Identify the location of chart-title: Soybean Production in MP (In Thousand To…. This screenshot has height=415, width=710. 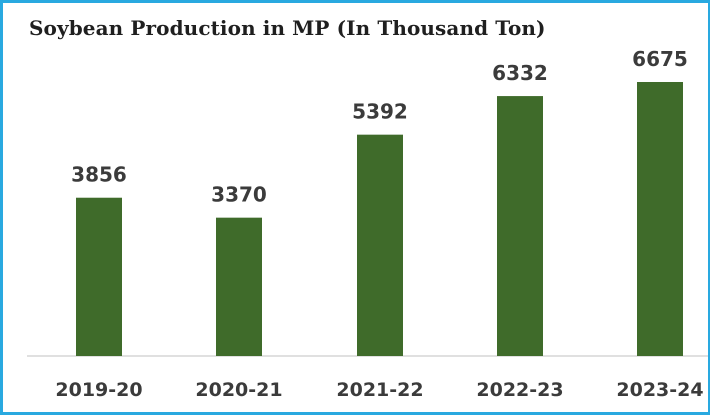
(287, 28).